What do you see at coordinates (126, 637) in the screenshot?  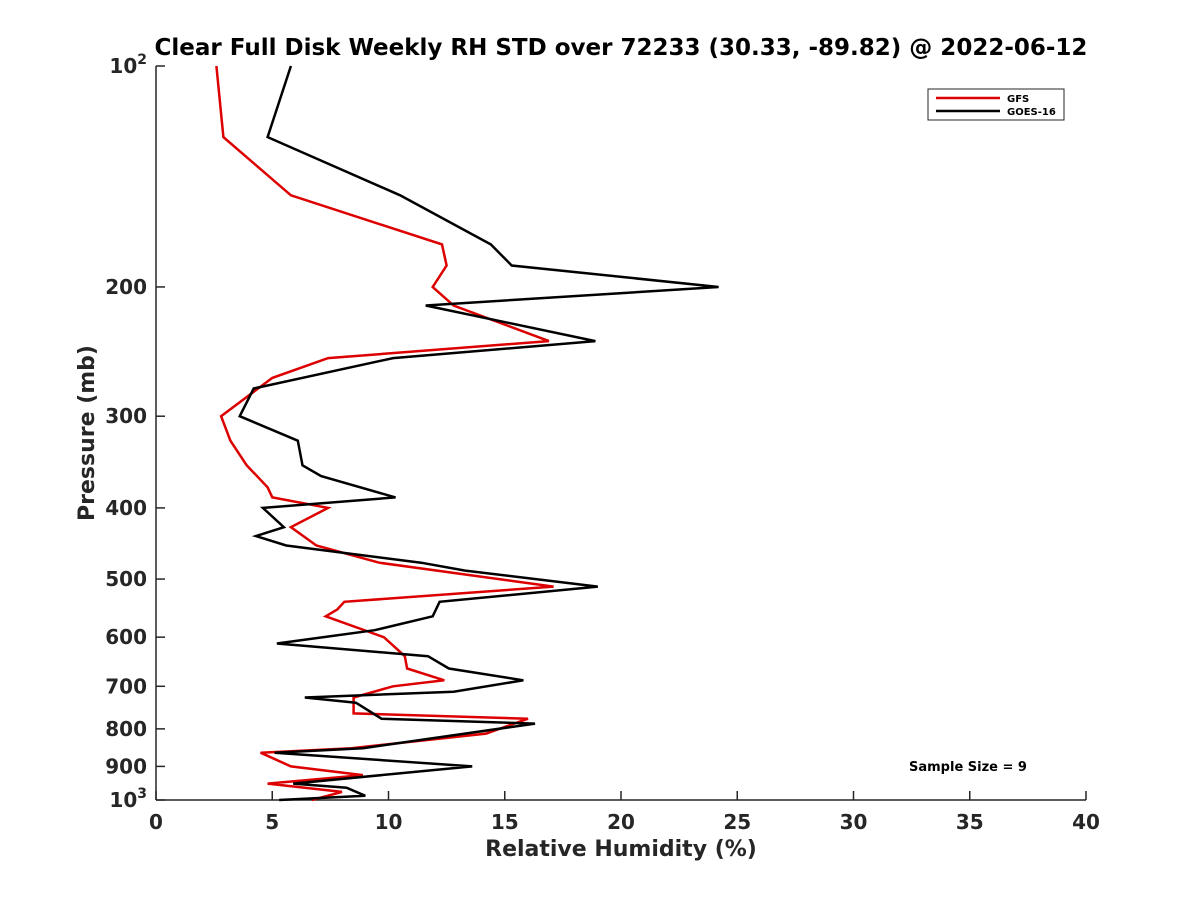 I see `y-tick-label: 600` at bounding box center [126, 637].